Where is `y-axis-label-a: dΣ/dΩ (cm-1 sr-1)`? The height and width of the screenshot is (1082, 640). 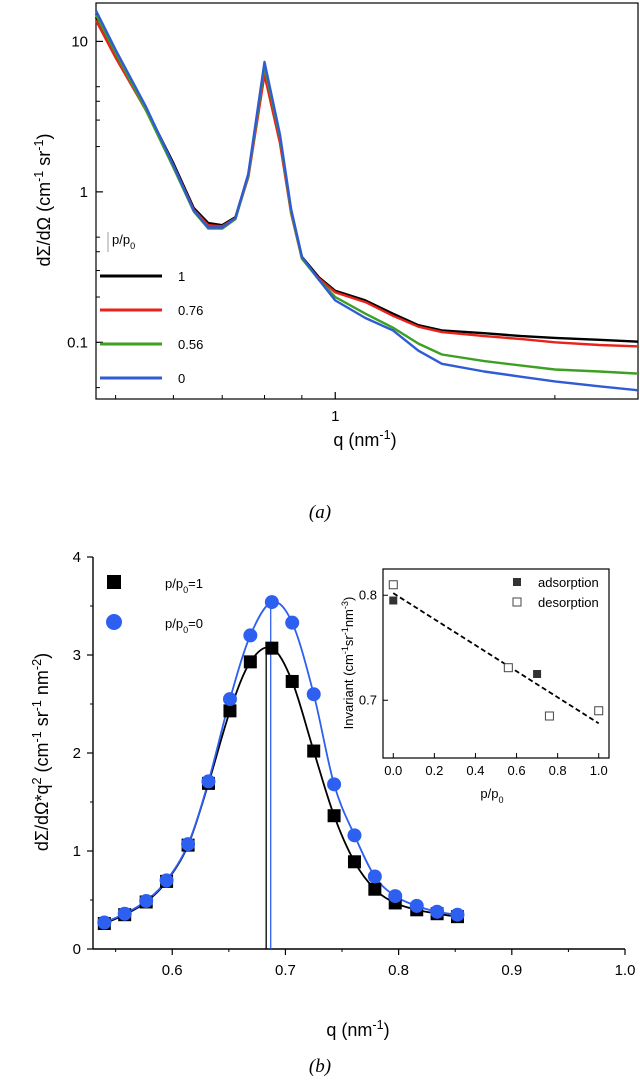 y-axis-label-a: dΣ/dΩ (cm-1 sr-1) is located at coordinates (43, 199).